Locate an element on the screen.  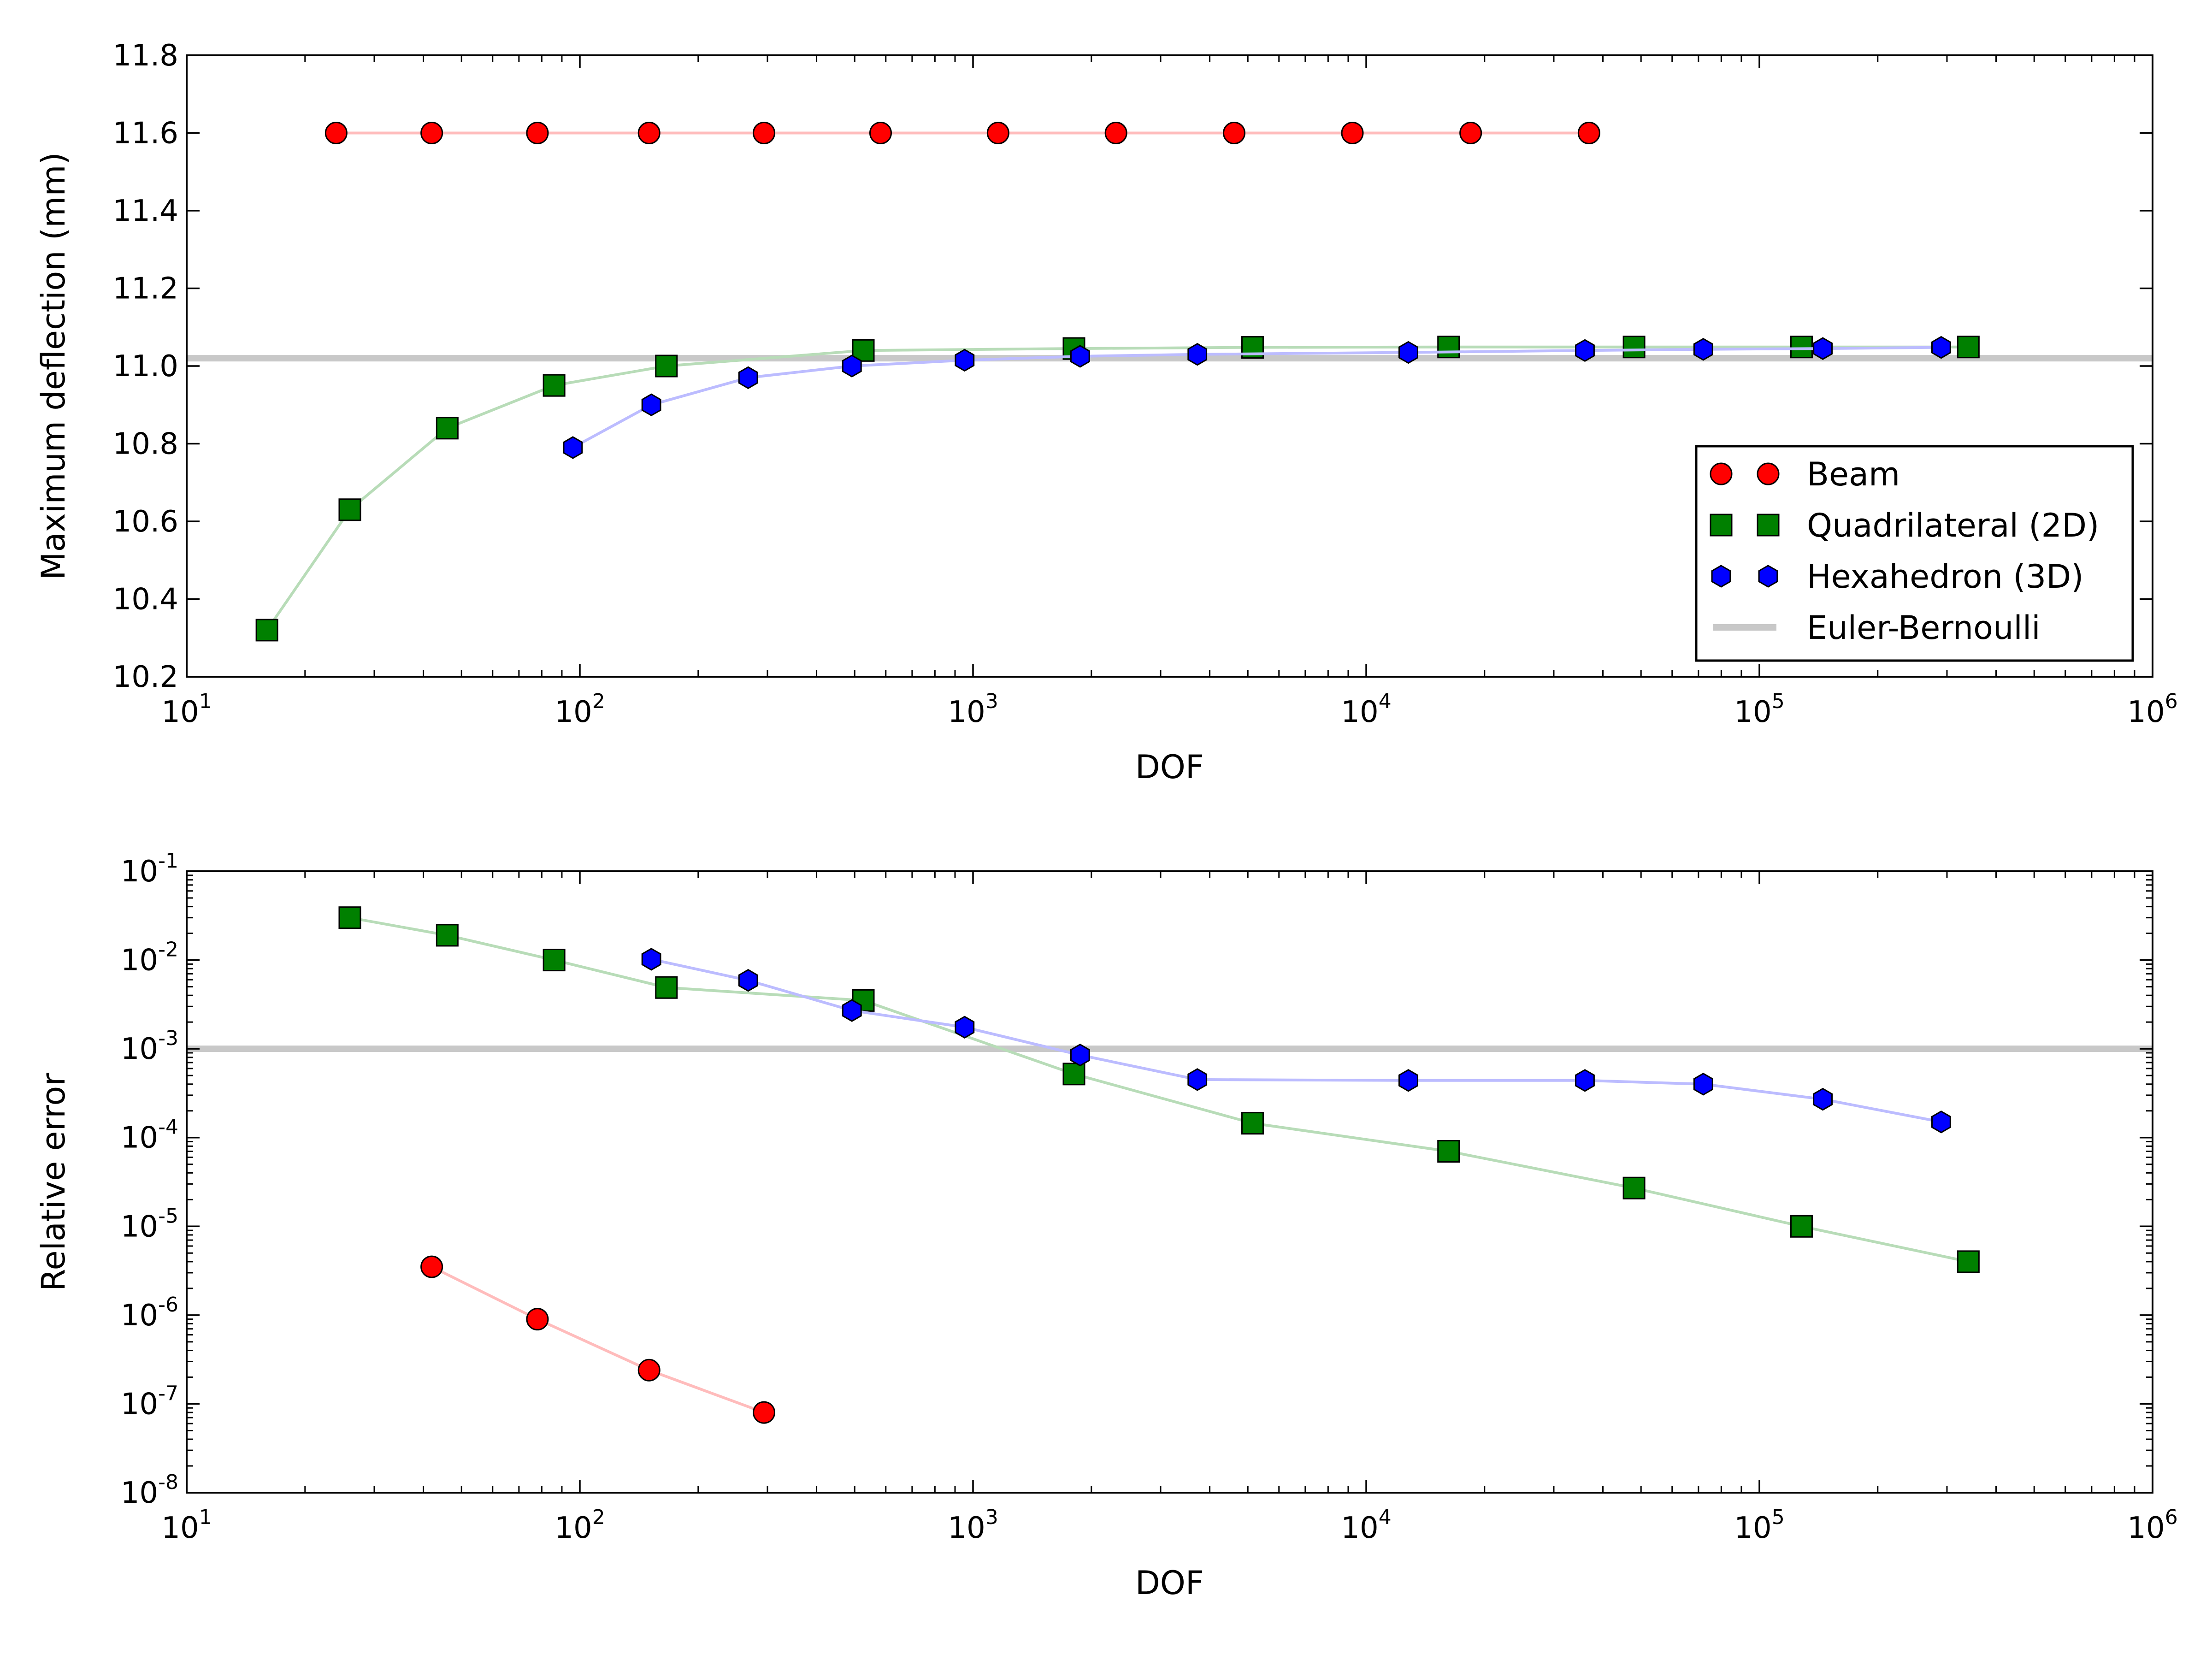
x-tick-exponent: 6 is located at coordinates (2171, 1517).